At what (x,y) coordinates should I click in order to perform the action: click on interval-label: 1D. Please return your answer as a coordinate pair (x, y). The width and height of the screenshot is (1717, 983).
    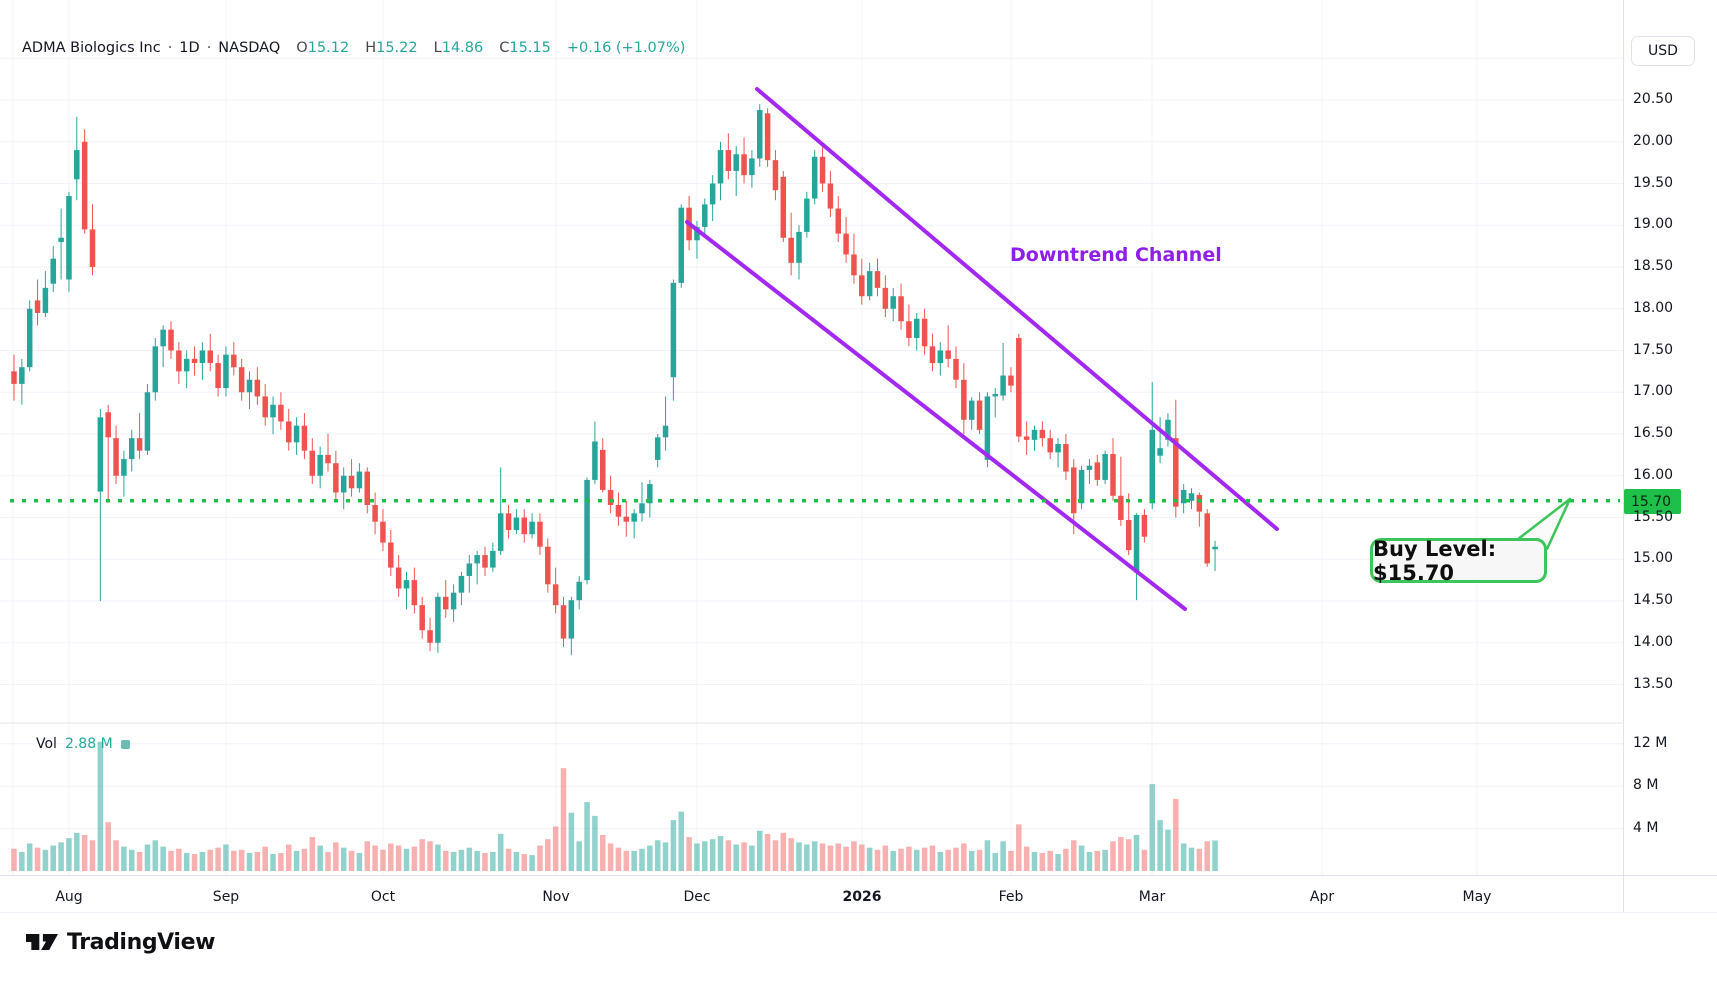
    Looking at the image, I should click on (189, 48).